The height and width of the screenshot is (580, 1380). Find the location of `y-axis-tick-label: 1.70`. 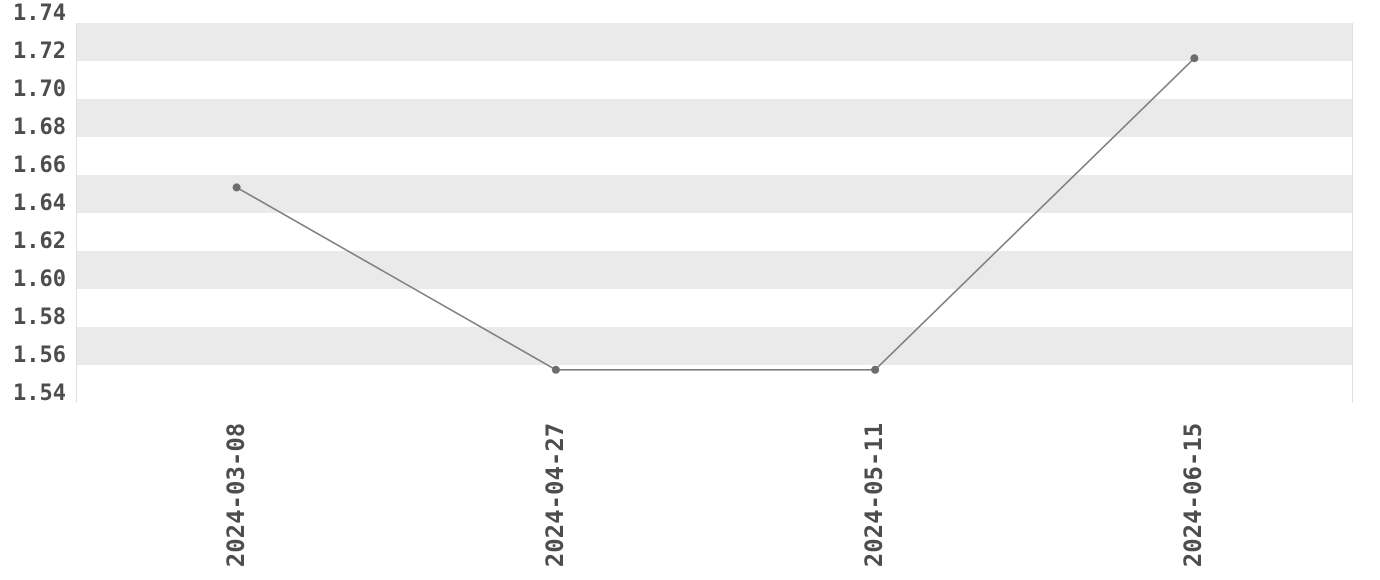

y-axis-tick-label: 1.70 is located at coordinates (39, 89).